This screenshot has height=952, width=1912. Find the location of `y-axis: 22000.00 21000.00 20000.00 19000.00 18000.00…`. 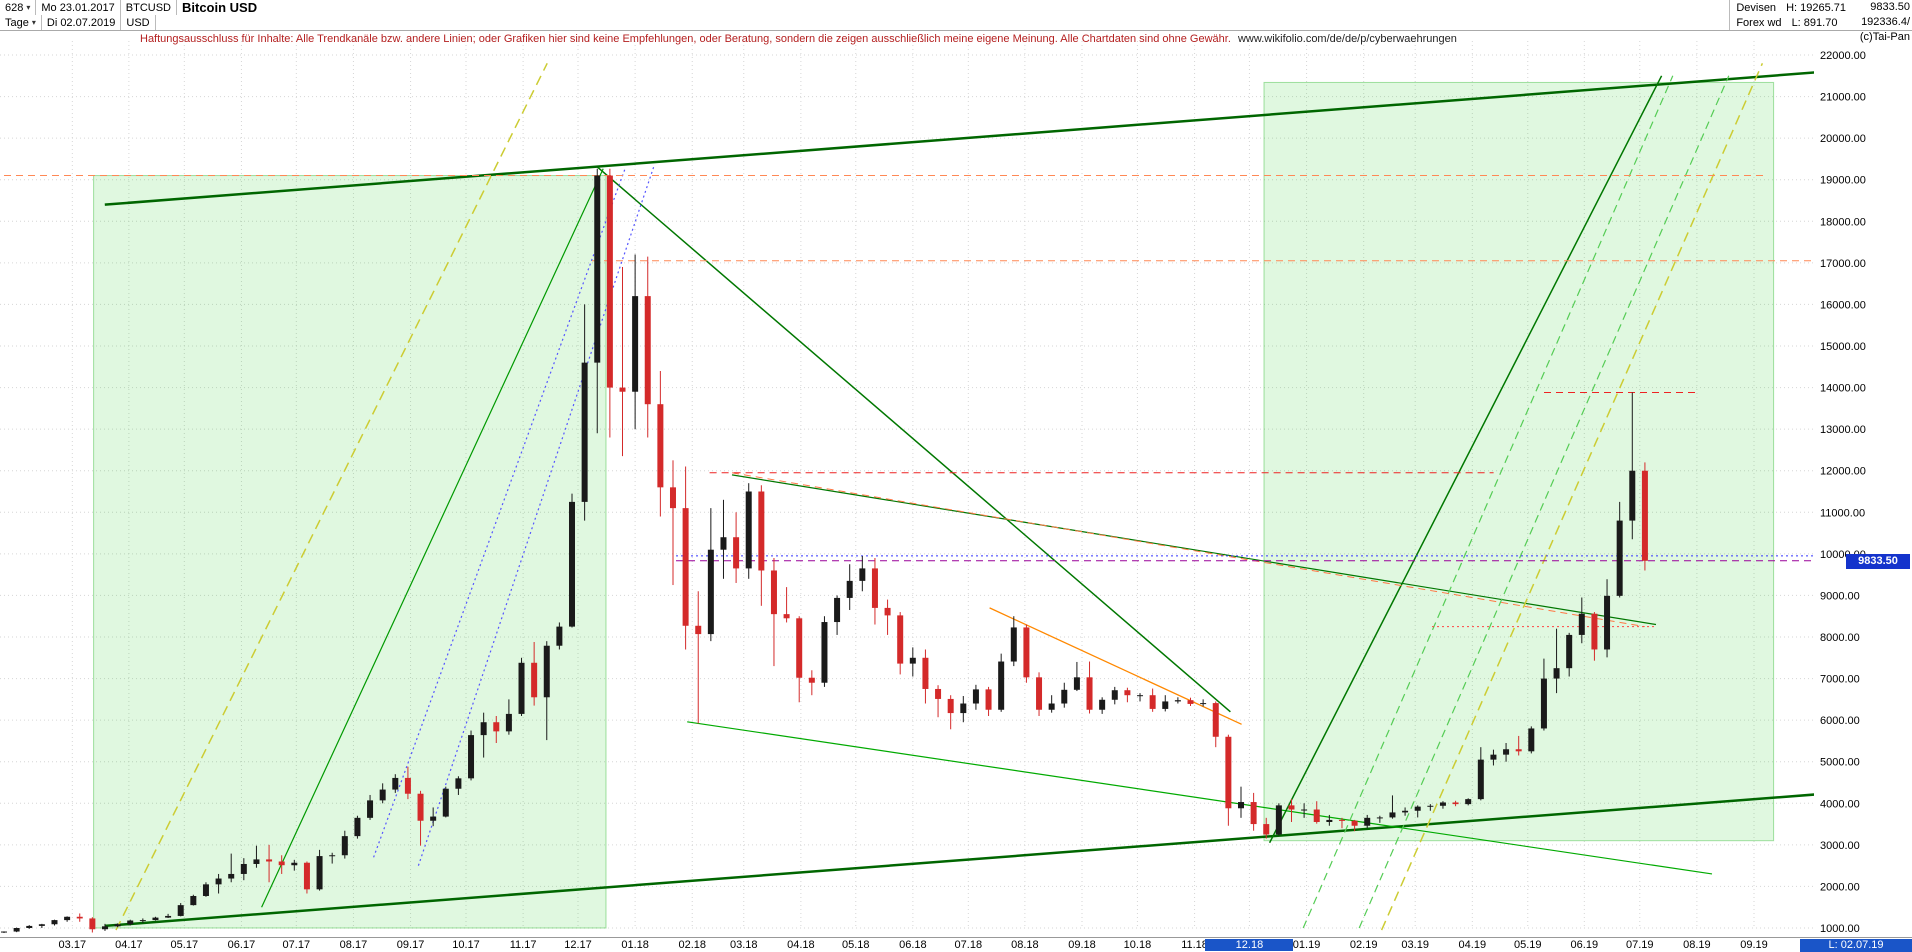

y-axis: 22000.00 21000.00 20000.00 19000.00 18000.00… is located at coordinates (1843, 492).